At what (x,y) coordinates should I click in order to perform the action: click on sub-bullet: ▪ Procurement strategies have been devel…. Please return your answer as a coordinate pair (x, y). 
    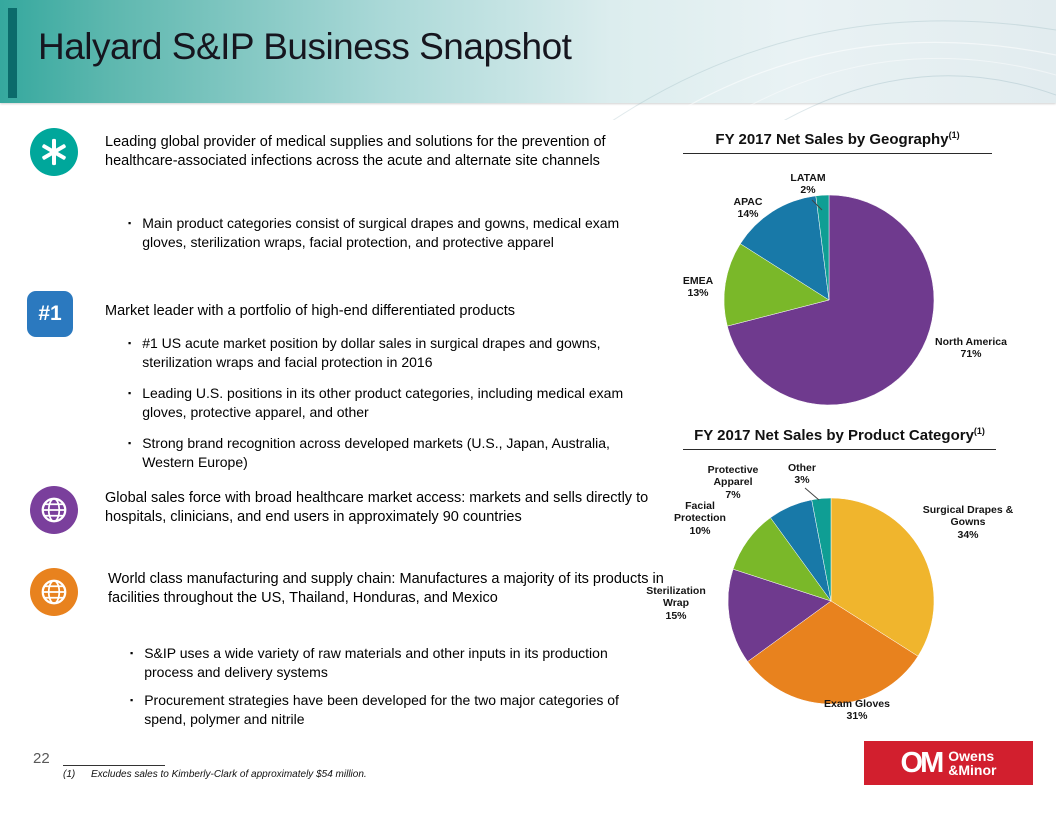
    Looking at the image, I should click on (392, 710).